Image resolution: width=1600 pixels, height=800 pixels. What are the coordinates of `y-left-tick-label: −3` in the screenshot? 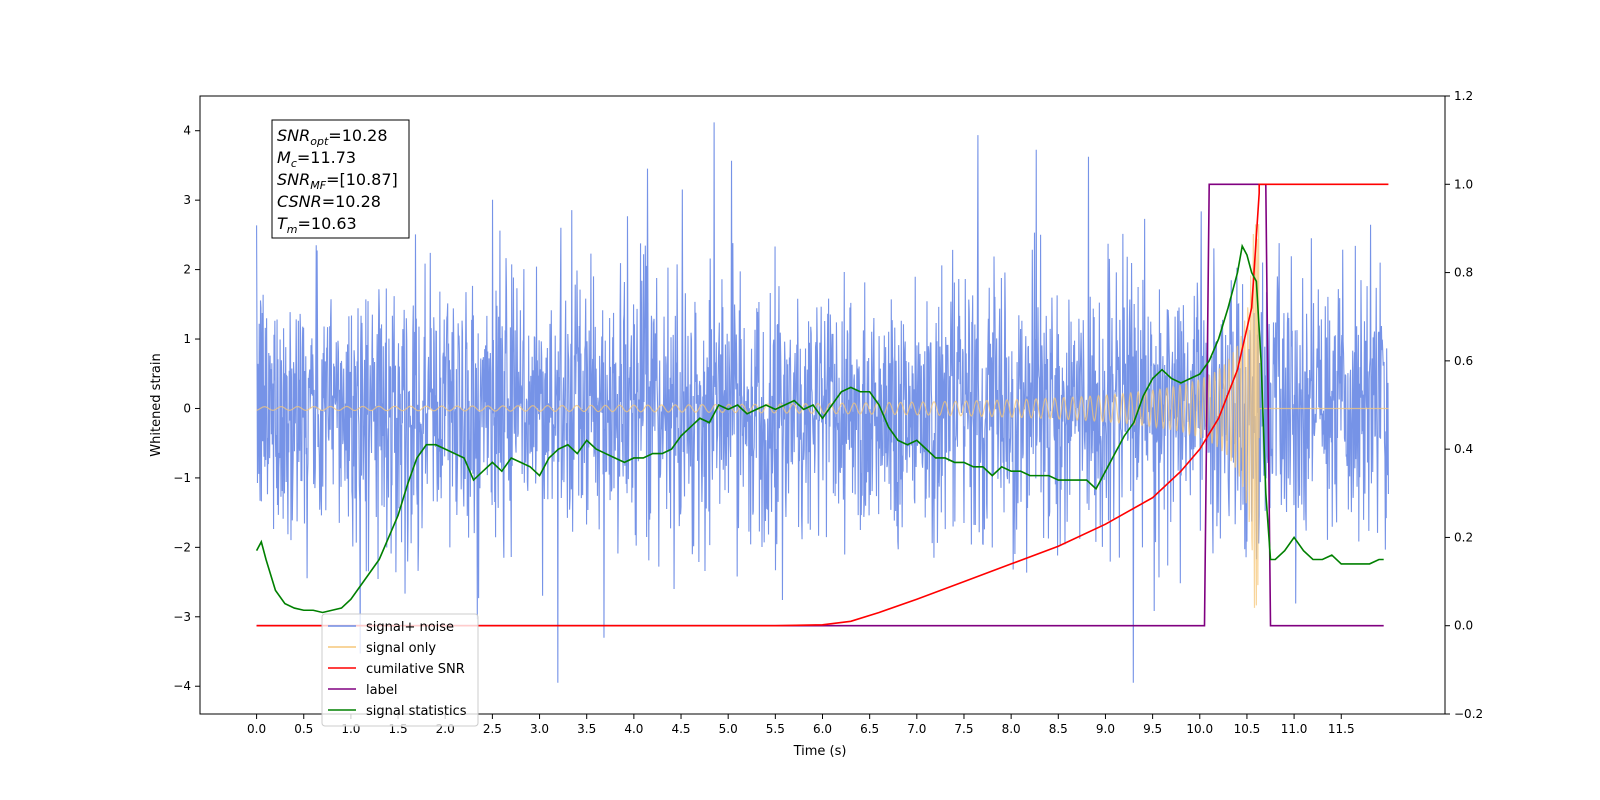 It's located at (182, 617).